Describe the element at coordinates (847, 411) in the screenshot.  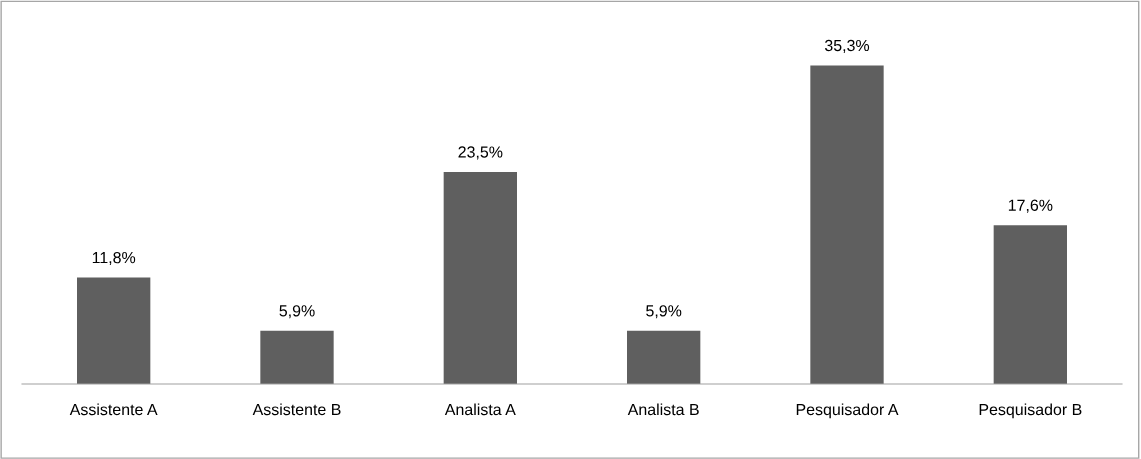
I see `x-tick-label: Pesquisador A` at that location.